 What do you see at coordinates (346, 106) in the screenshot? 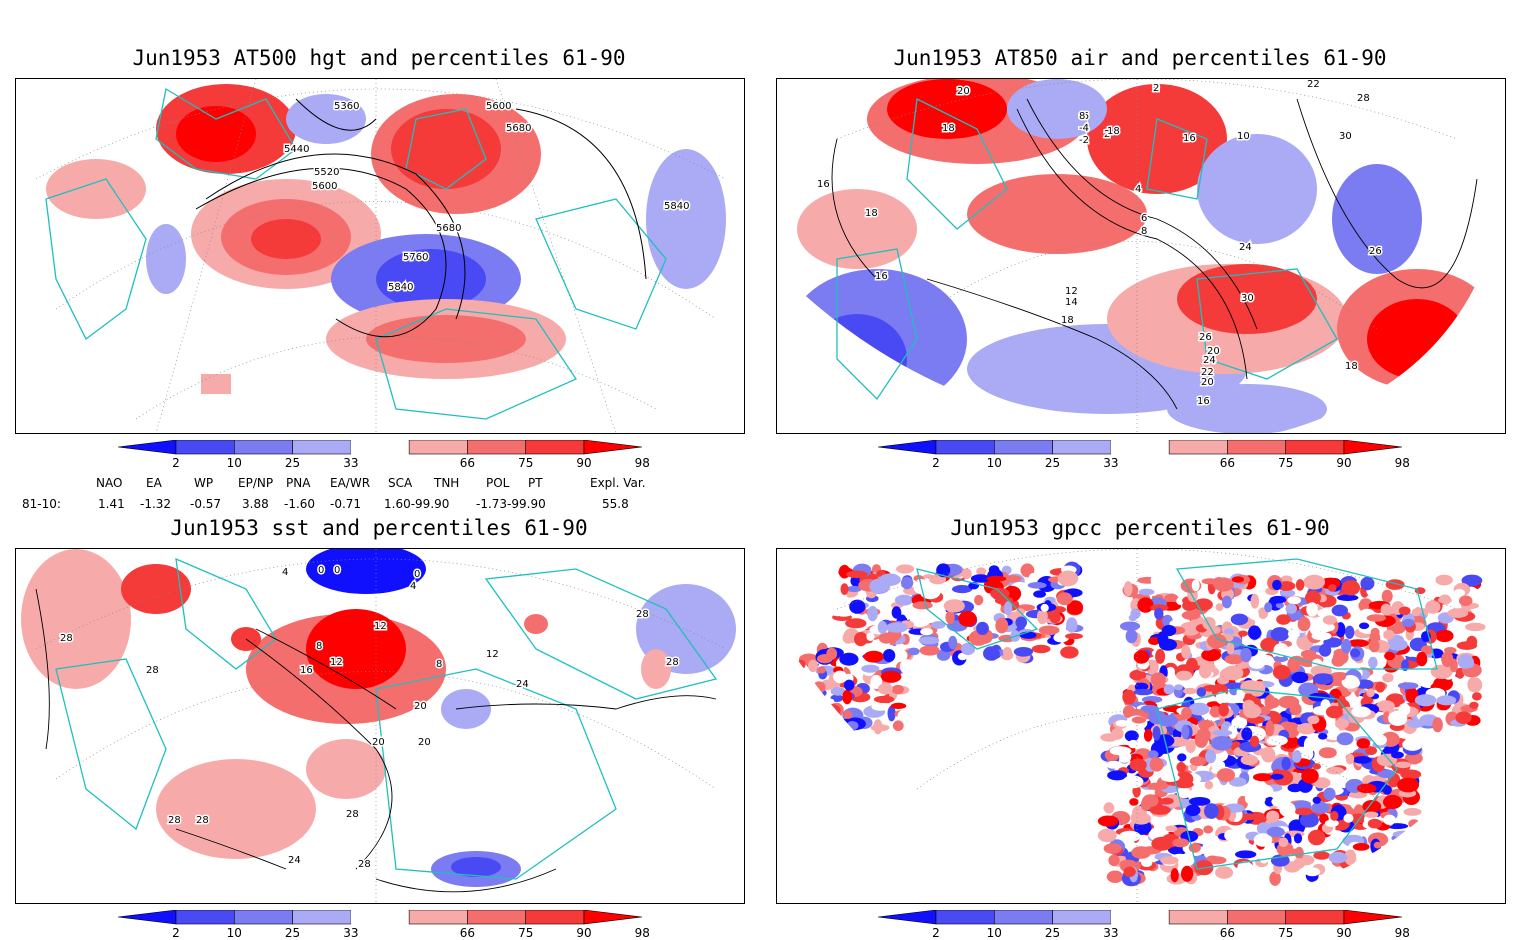
I see `contour-label: 5360` at bounding box center [346, 106].